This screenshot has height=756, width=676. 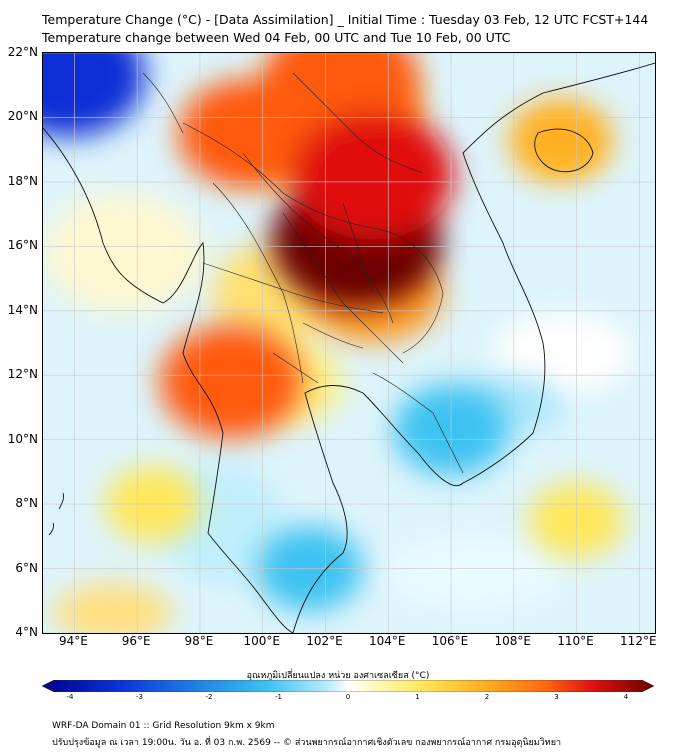 What do you see at coordinates (22, 52) in the screenshot?
I see `lat-label: 22°N` at bounding box center [22, 52].